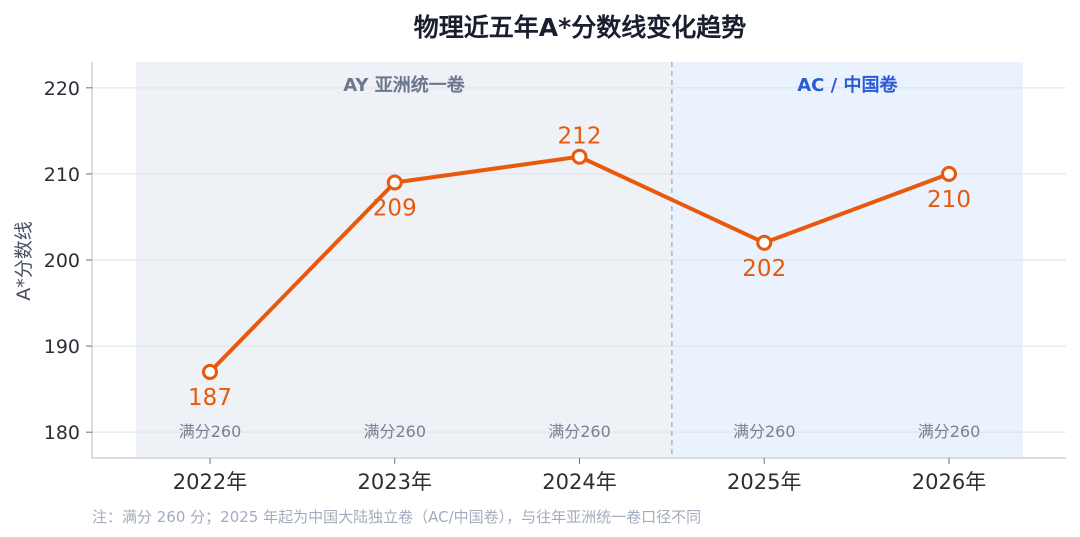 The height and width of the screenshot is (537, 1080). Describe the element at coordinates (24, 261) in the screenshot. I see `y-axis-label: A*分数线` at that location.